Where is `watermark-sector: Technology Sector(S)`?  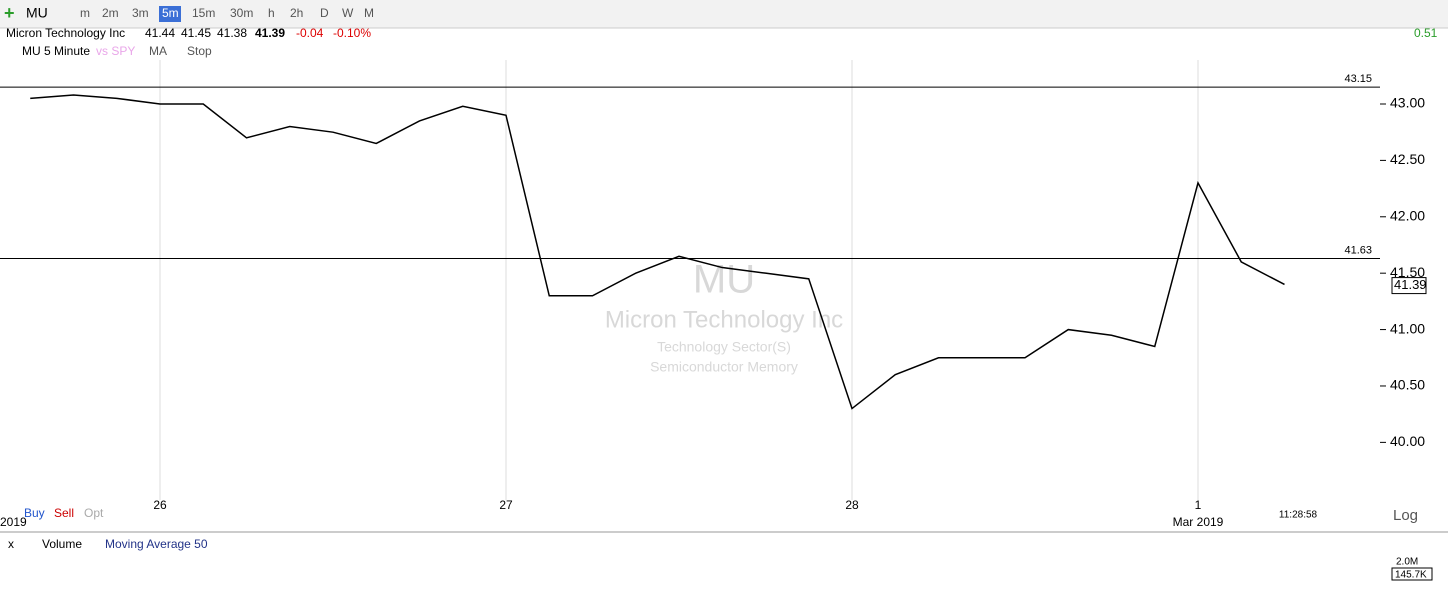
watermark-sector: Technology Sector(S) is located at coordinates (724, 347).